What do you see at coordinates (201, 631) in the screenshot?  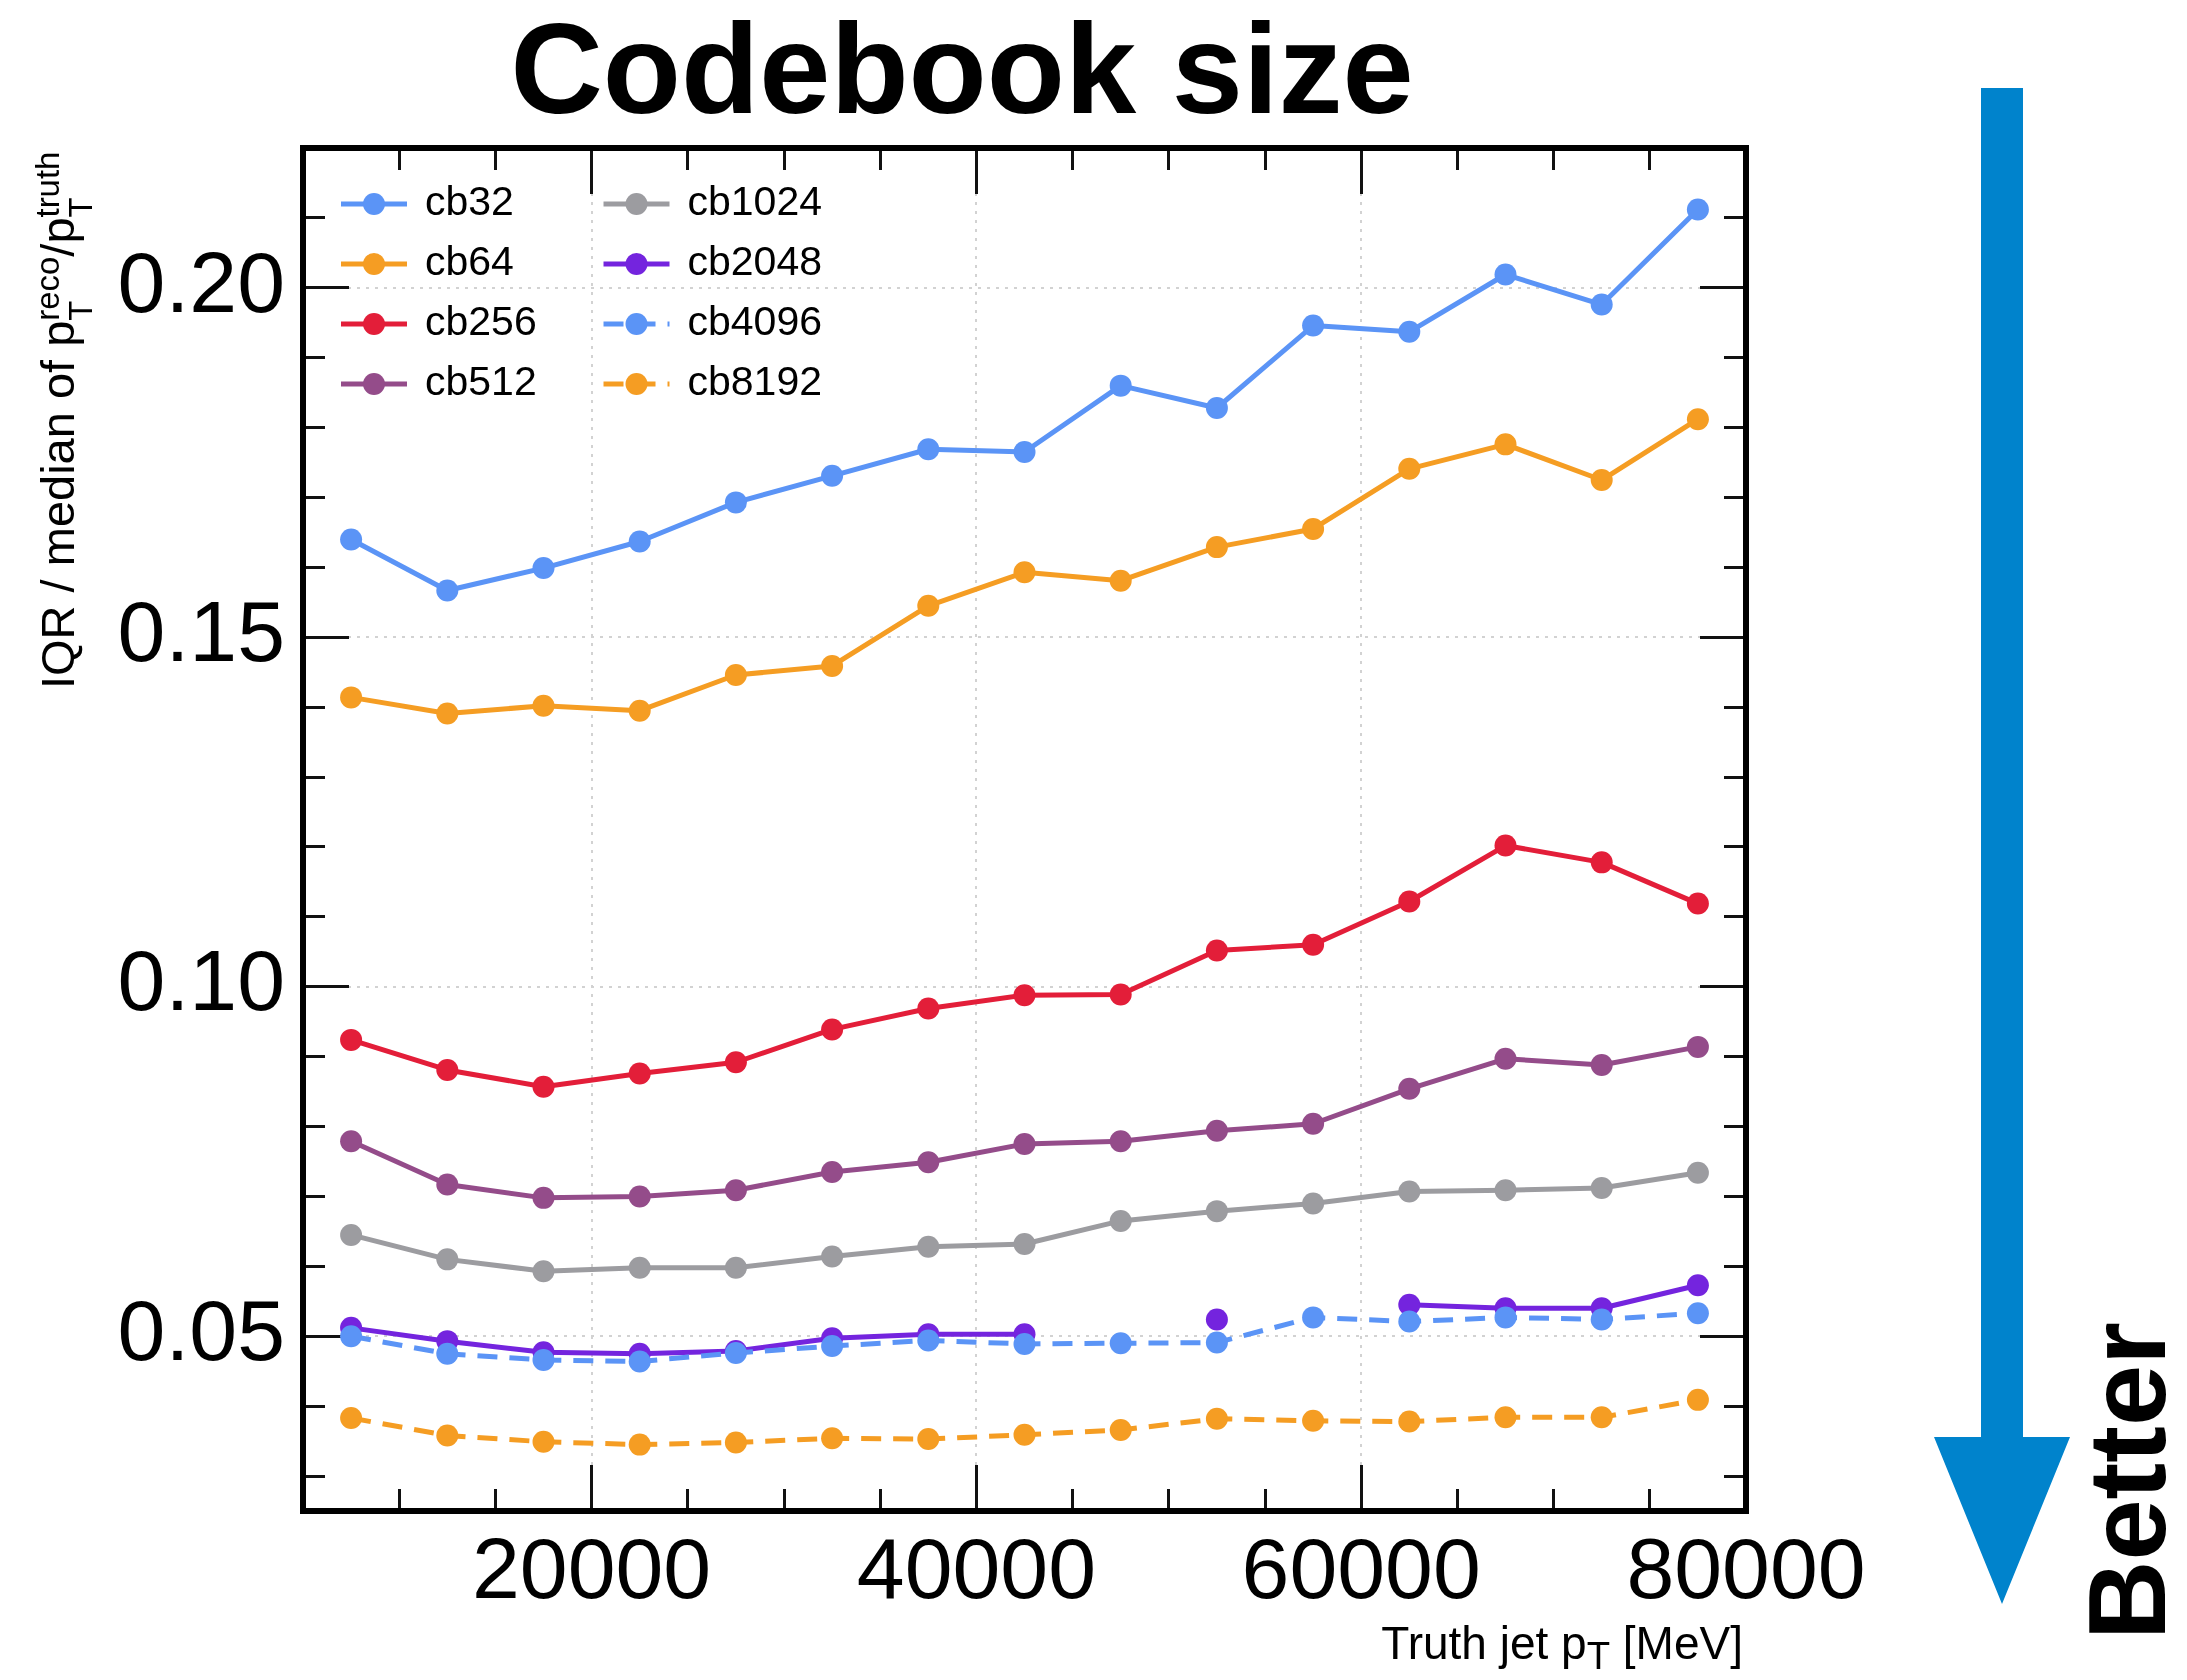 I see `y-tick-label: 0.15` at bounding box center [201, 631].